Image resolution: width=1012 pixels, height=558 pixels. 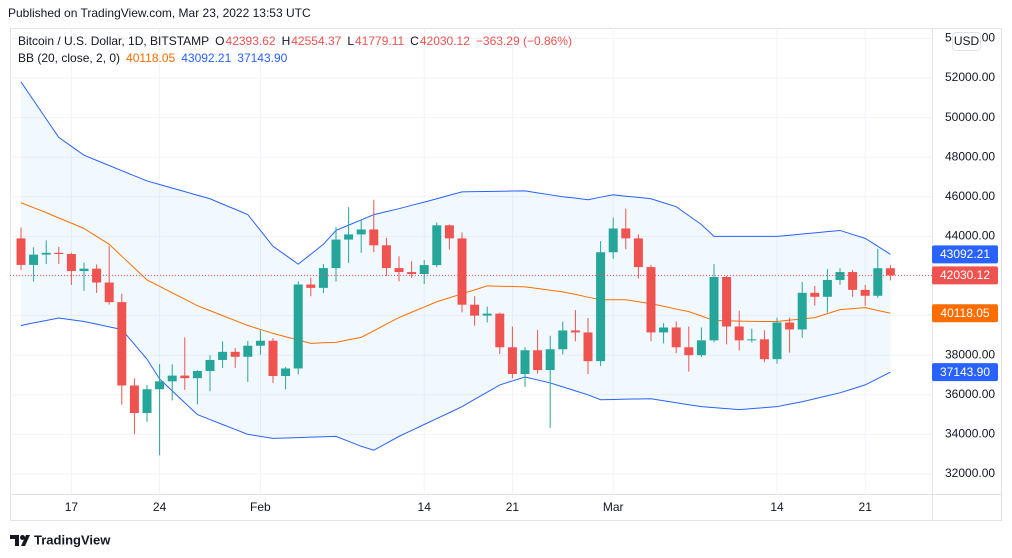 I want to click on y-tick-label: 46000.00, so click(x=970, y=196).